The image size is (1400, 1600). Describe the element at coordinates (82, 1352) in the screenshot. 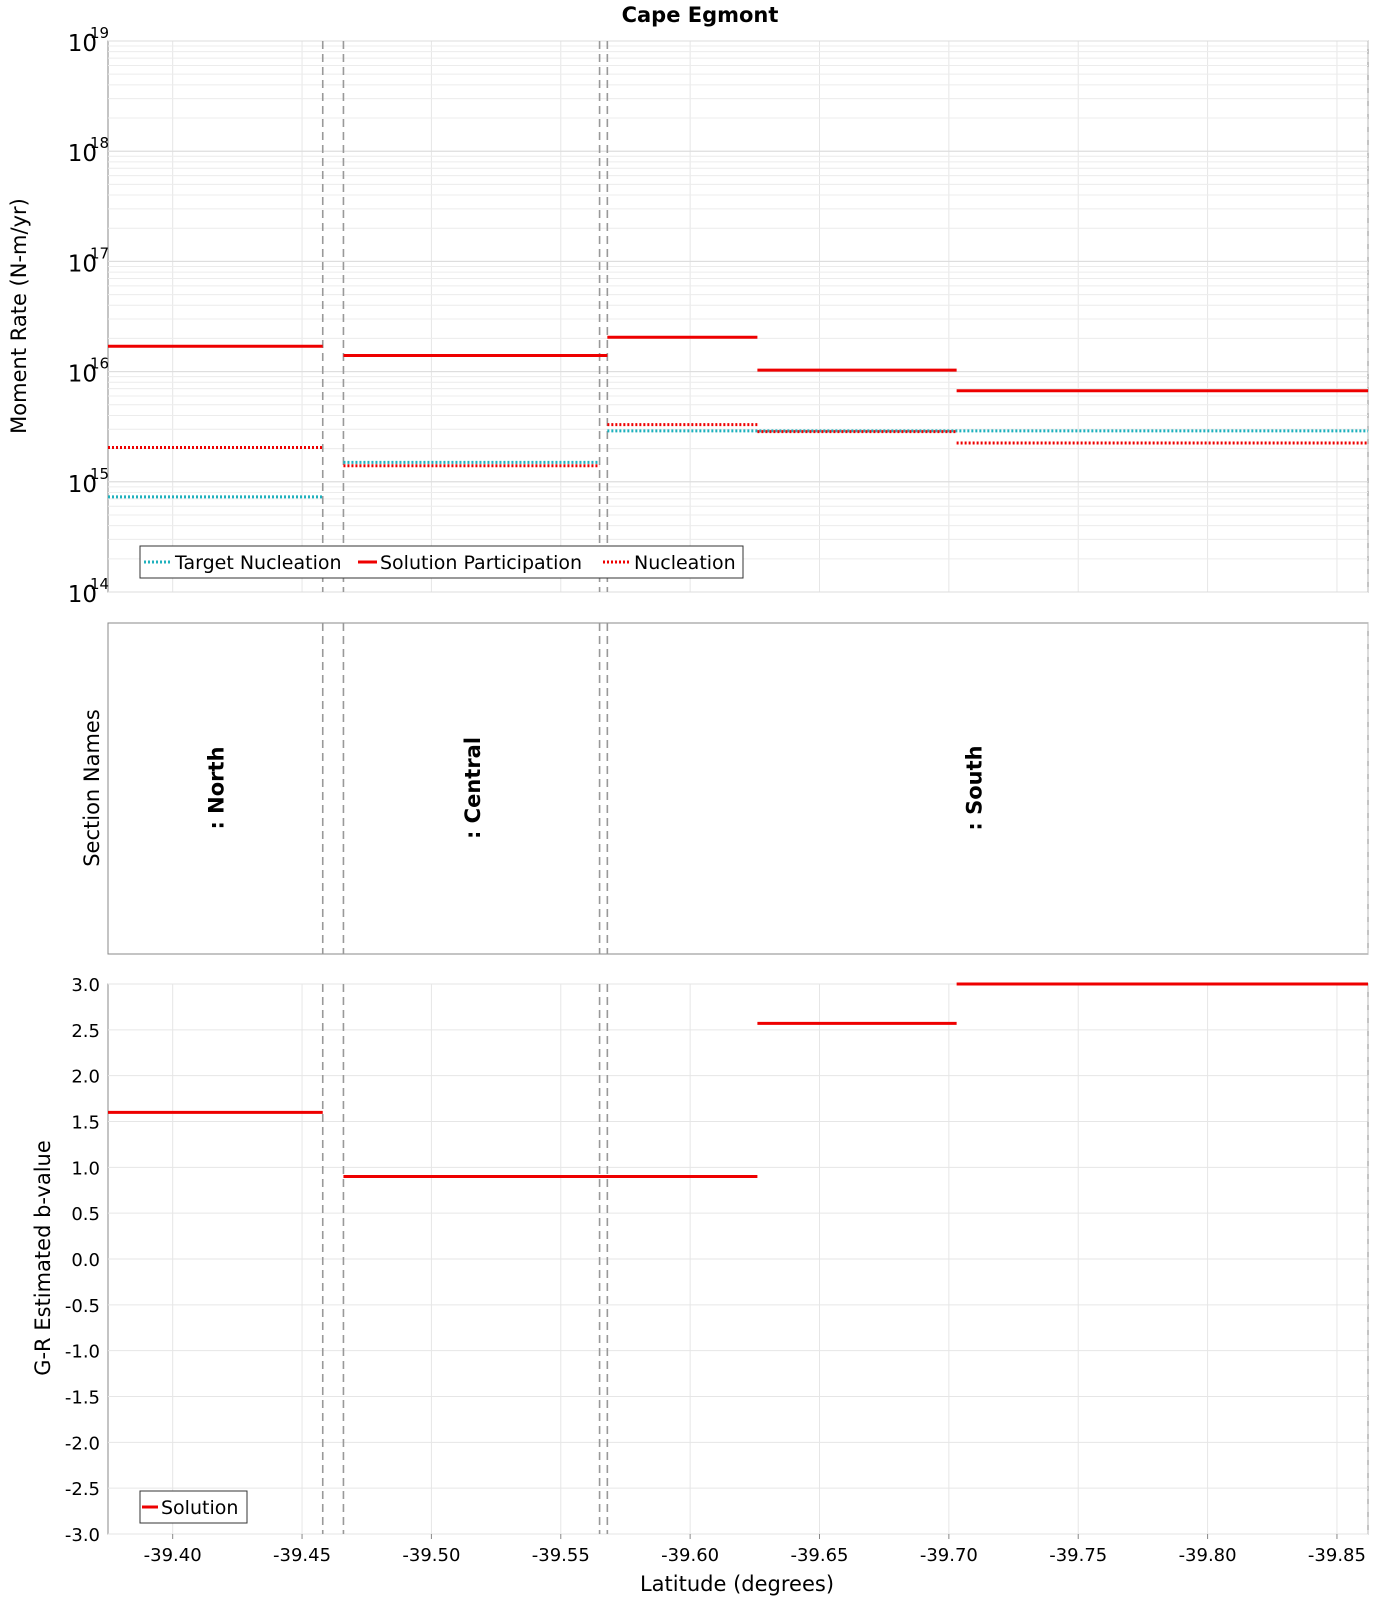

I see `y-tick-label: -1.0` at that location.